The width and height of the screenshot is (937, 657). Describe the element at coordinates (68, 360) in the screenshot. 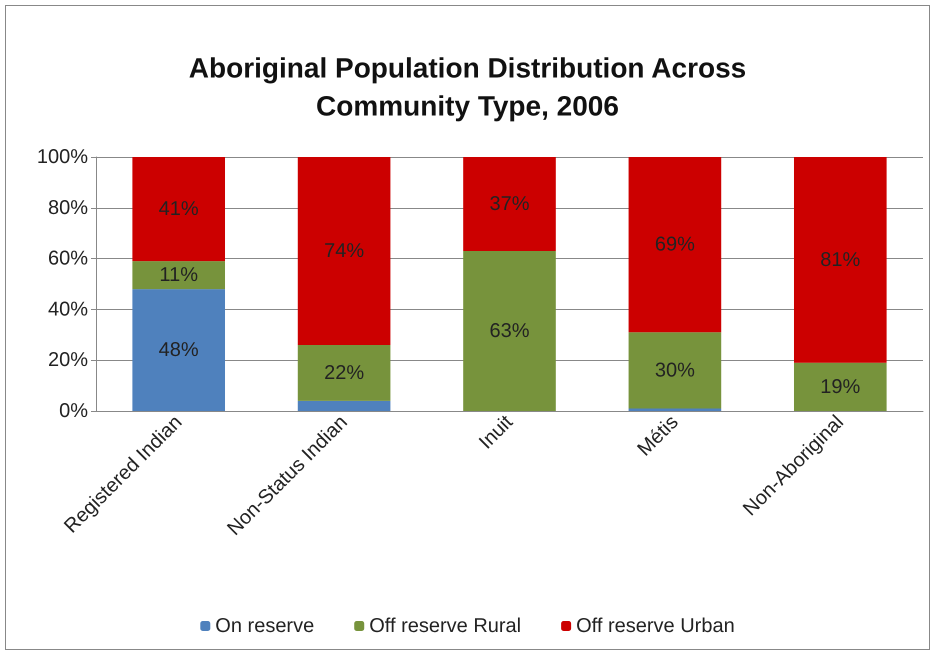

I see `y-tick-label: 20%` at that location.